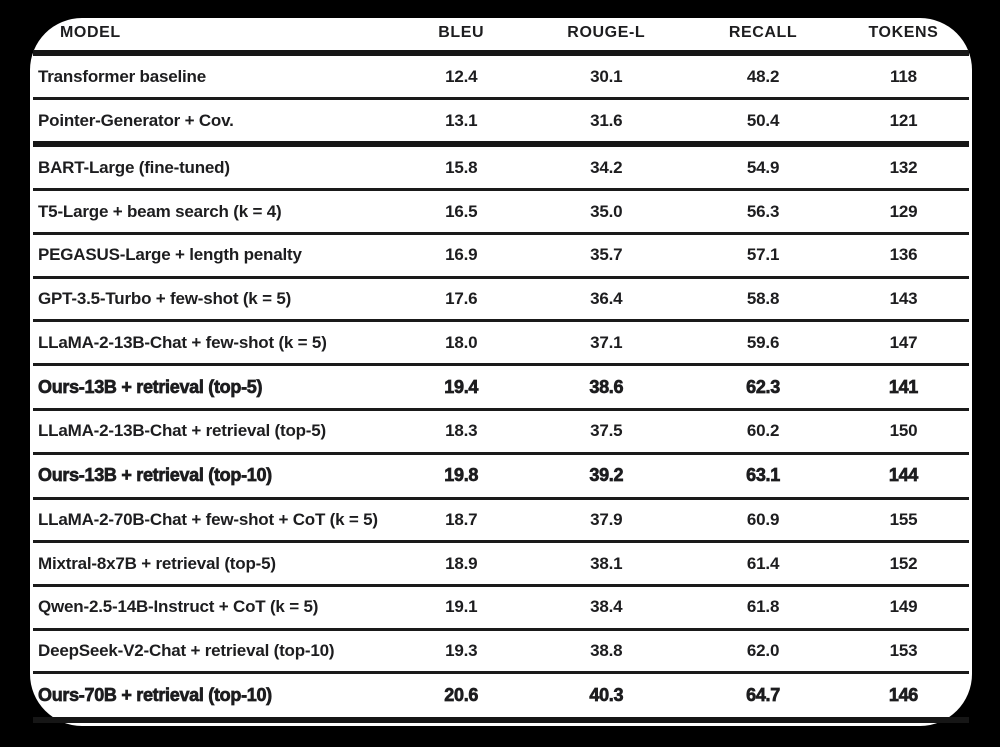  What do you see at coordinates (763, 255) in the screenshot?
I see `cell-recall: 57.1` at bounding box center [763, 255].